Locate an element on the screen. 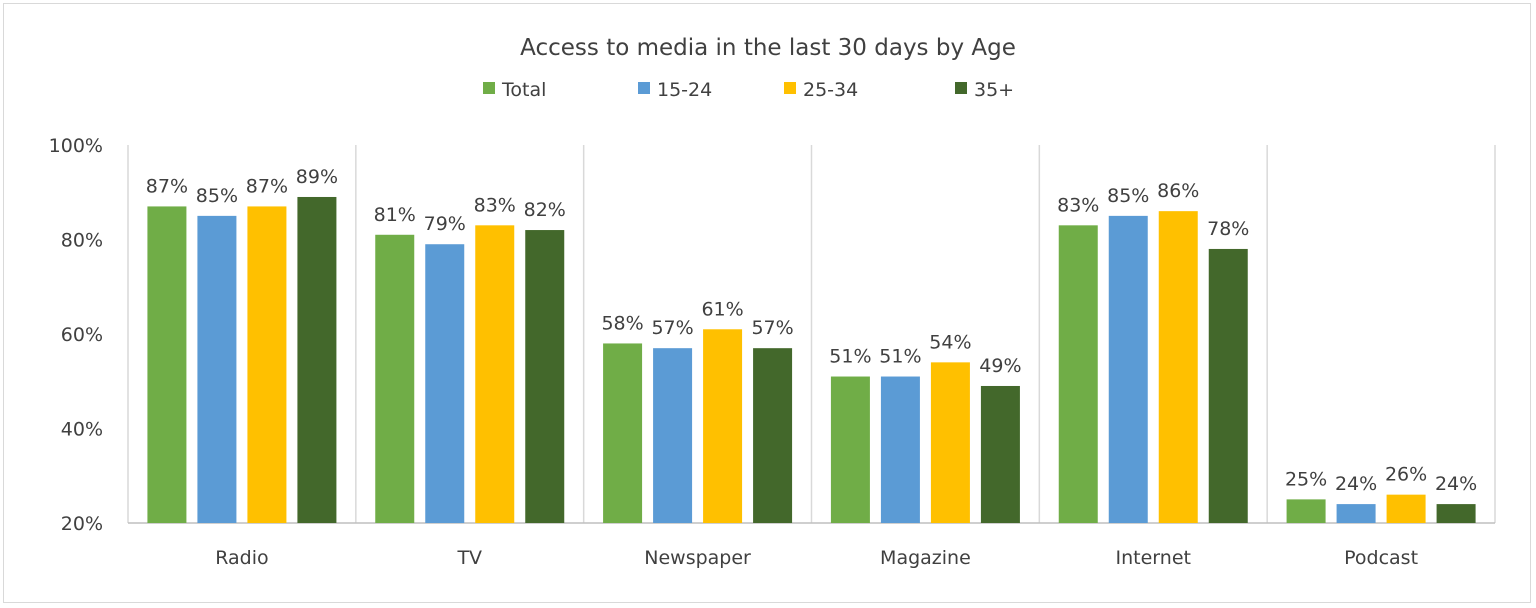  data-label: 58% is located at coordinates (622, 323).